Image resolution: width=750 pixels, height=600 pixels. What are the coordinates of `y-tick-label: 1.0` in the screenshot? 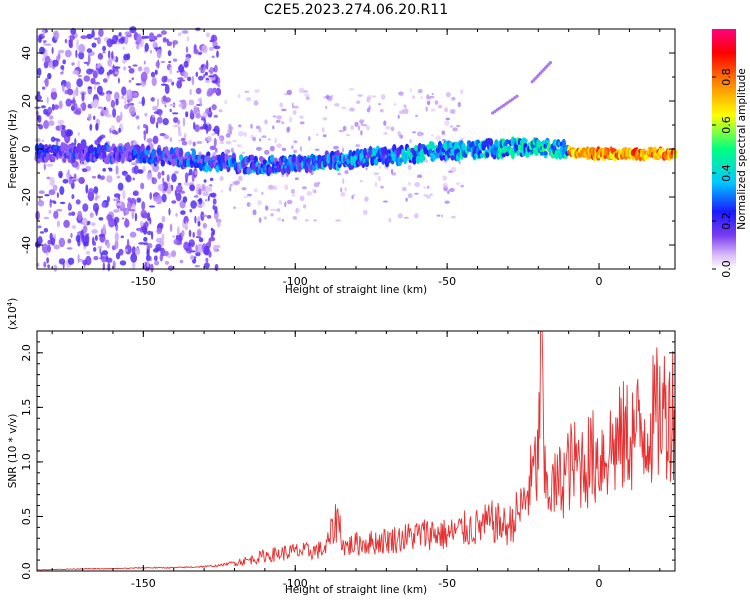 It's located at (26, 462).